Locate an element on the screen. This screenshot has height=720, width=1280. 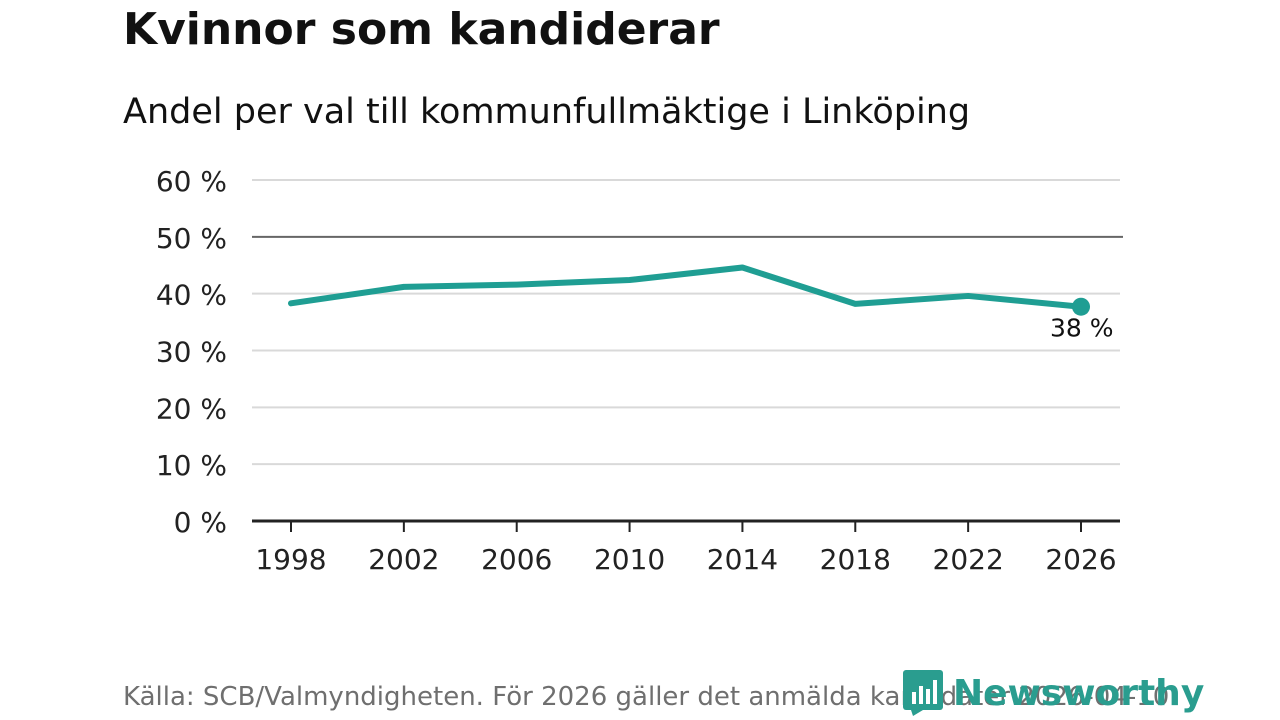
y-tick-label: 30 % is located at coordinates (191, 352).